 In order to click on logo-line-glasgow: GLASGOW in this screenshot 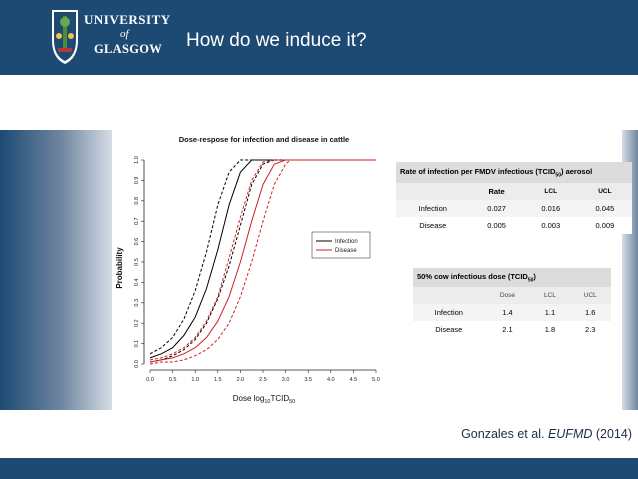, I will do `click(128, 49)`.